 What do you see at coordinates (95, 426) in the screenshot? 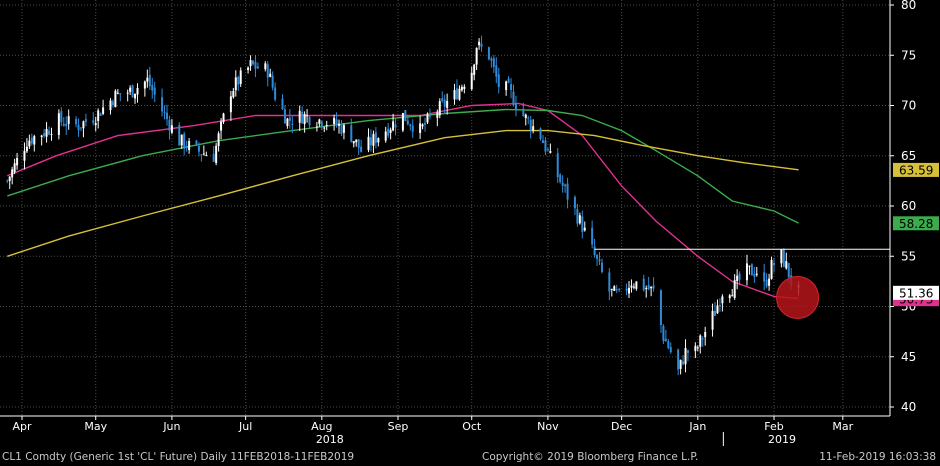
I see `x-tick-label: May` at bounding box center [95, 426].